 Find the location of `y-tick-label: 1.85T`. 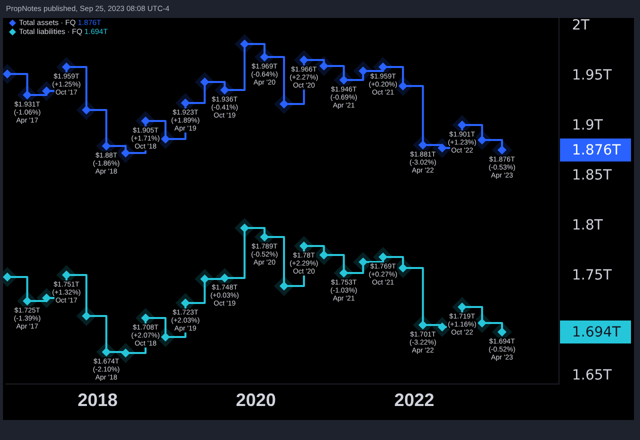

y-tick-label: 1.85T is located at coordinates (592, 176).